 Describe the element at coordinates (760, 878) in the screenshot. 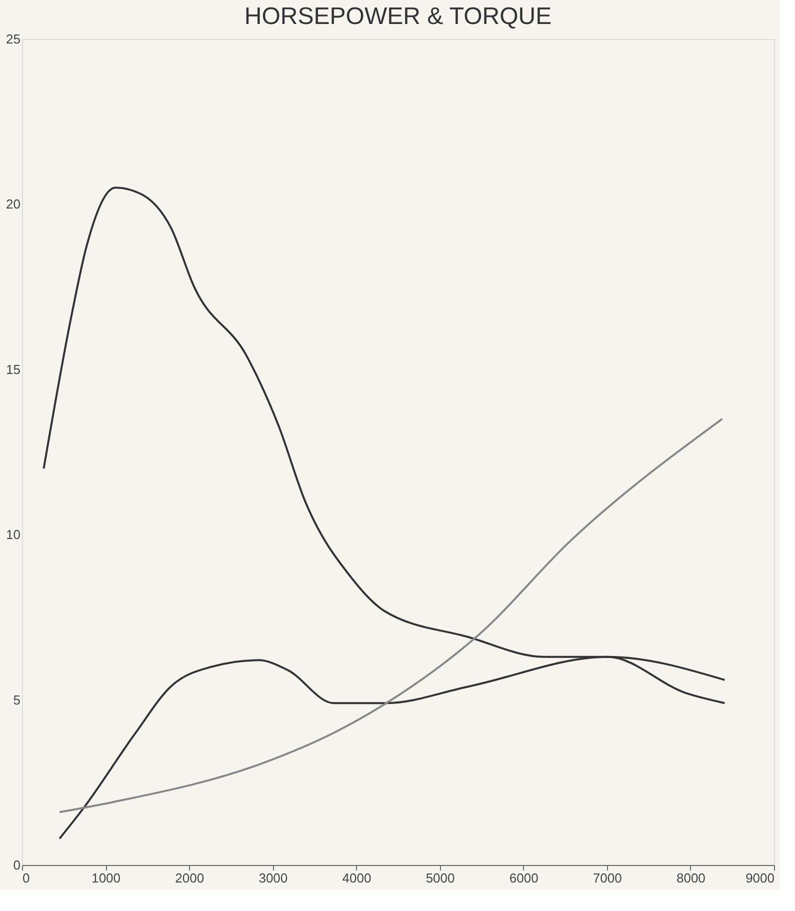

I see `x-tick-label: 9000` at that location.